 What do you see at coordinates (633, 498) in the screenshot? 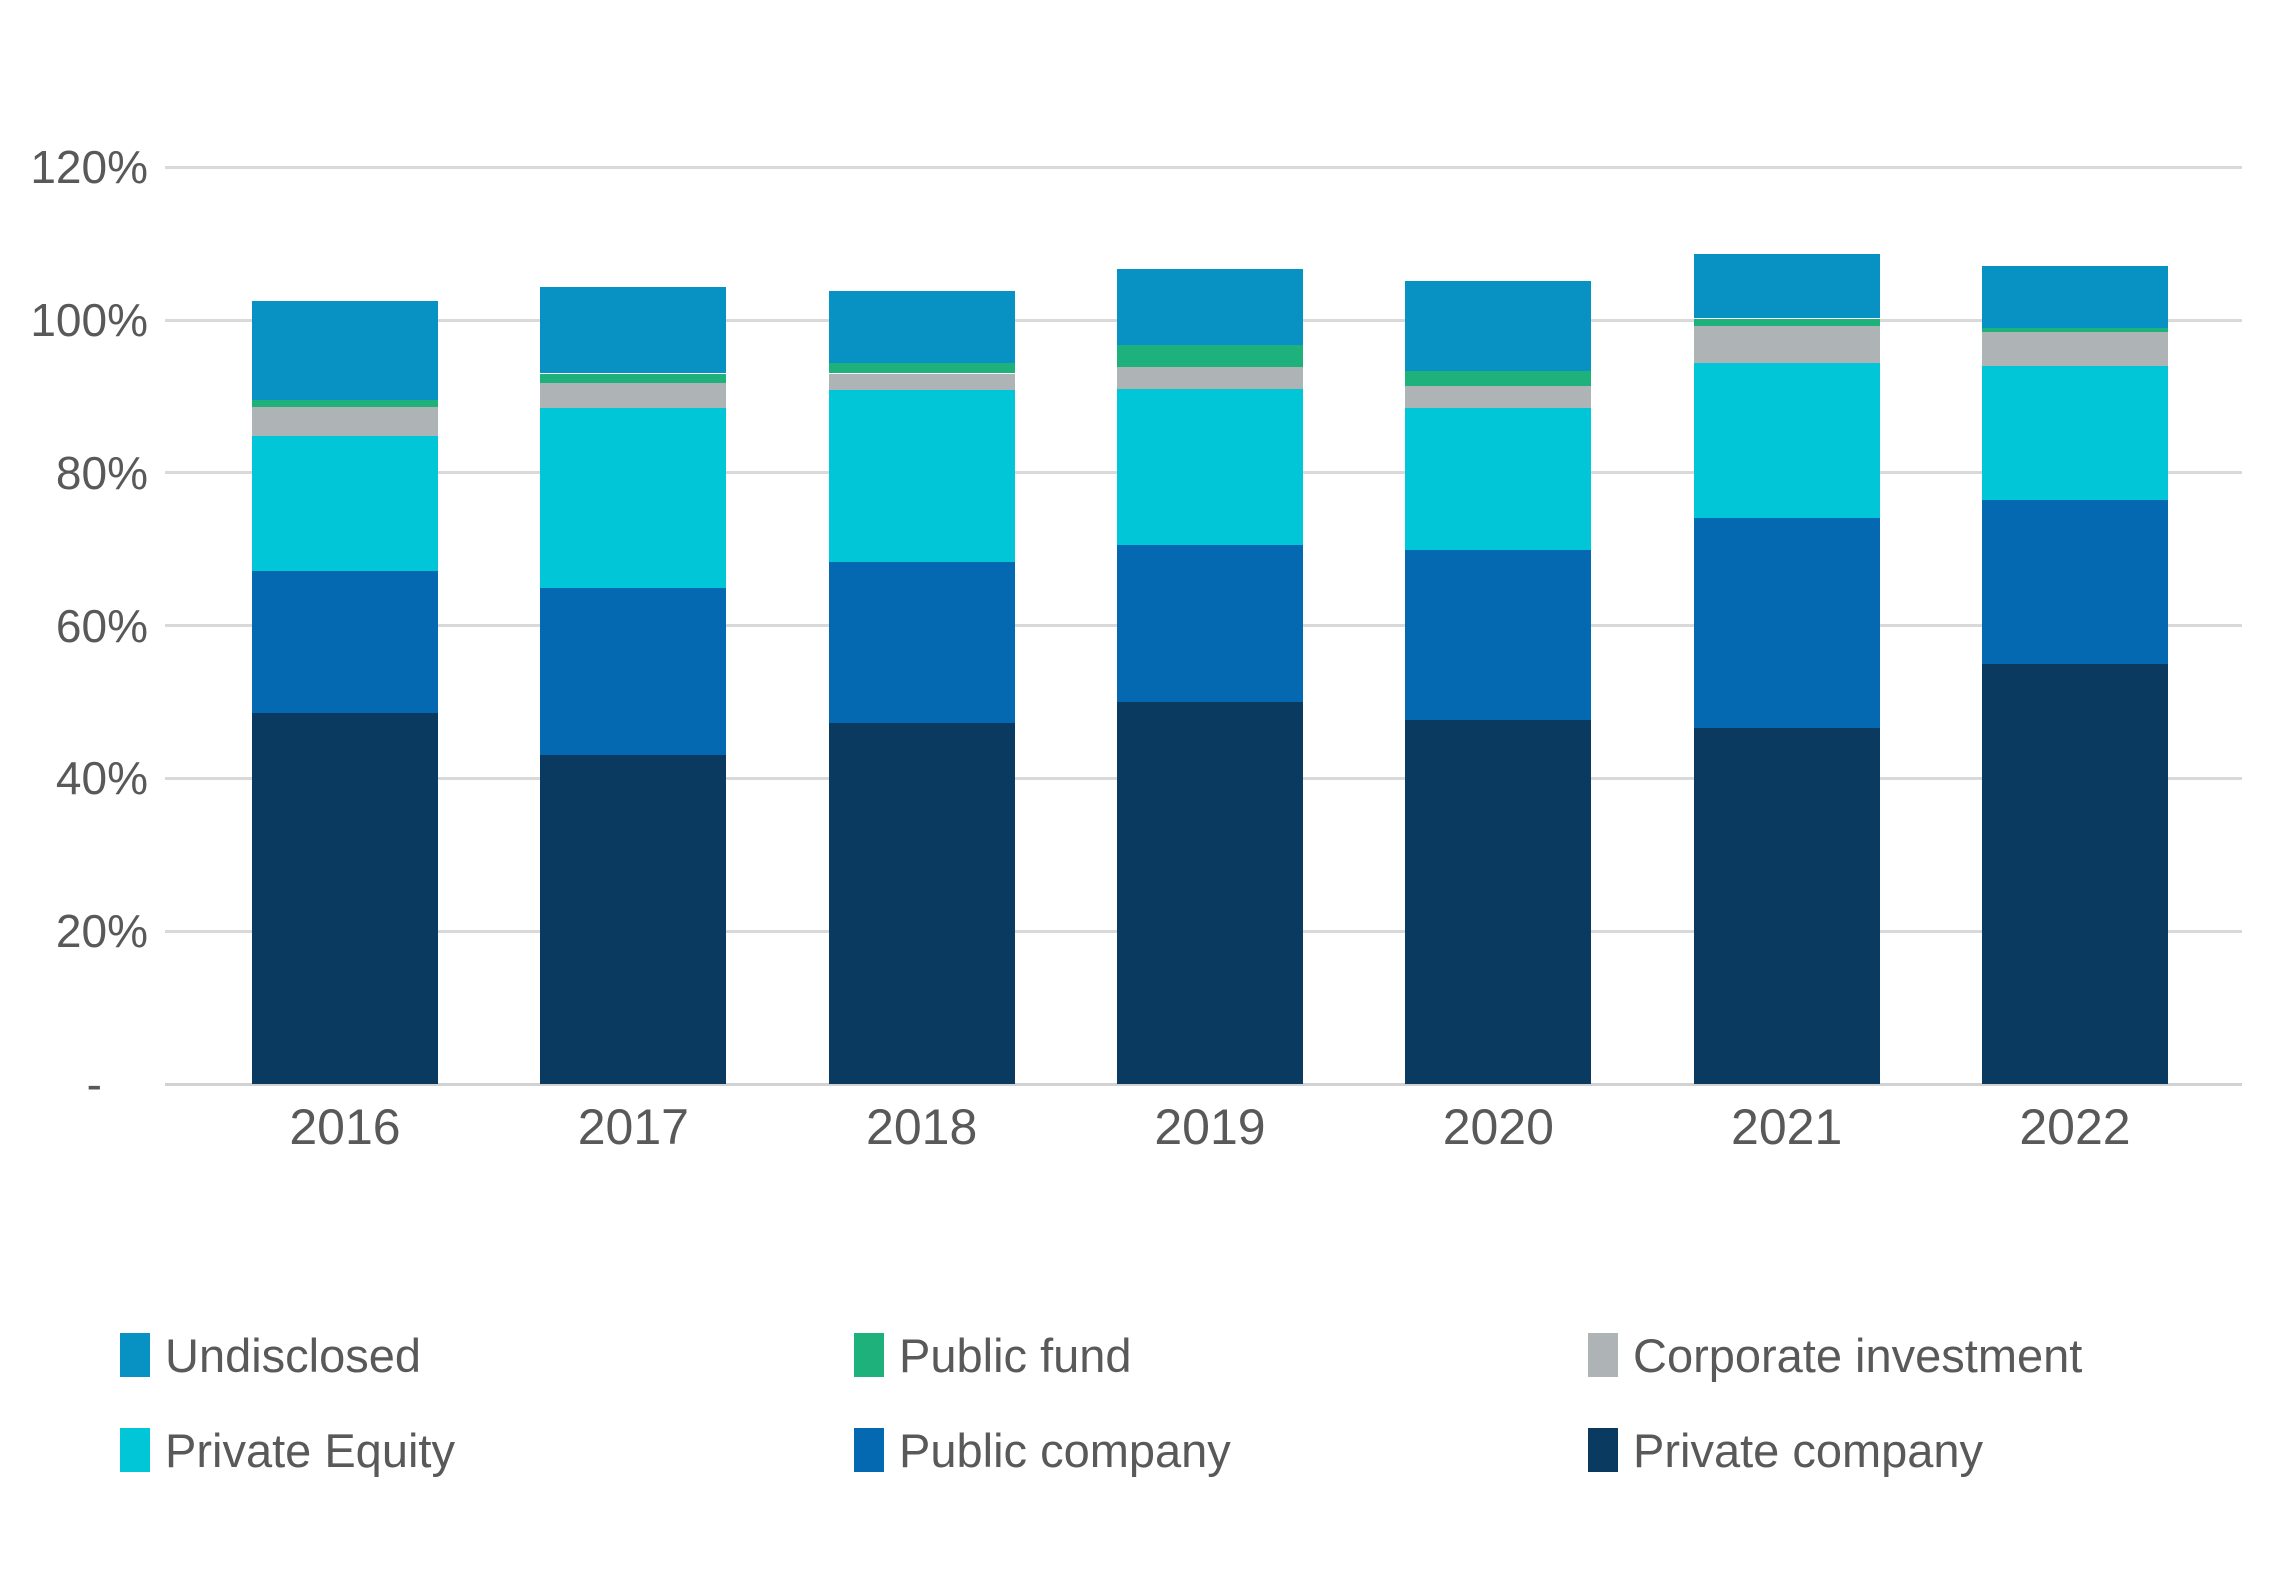
I see `bar-segment-2017-private-equity` at bounding box center [633, 498].